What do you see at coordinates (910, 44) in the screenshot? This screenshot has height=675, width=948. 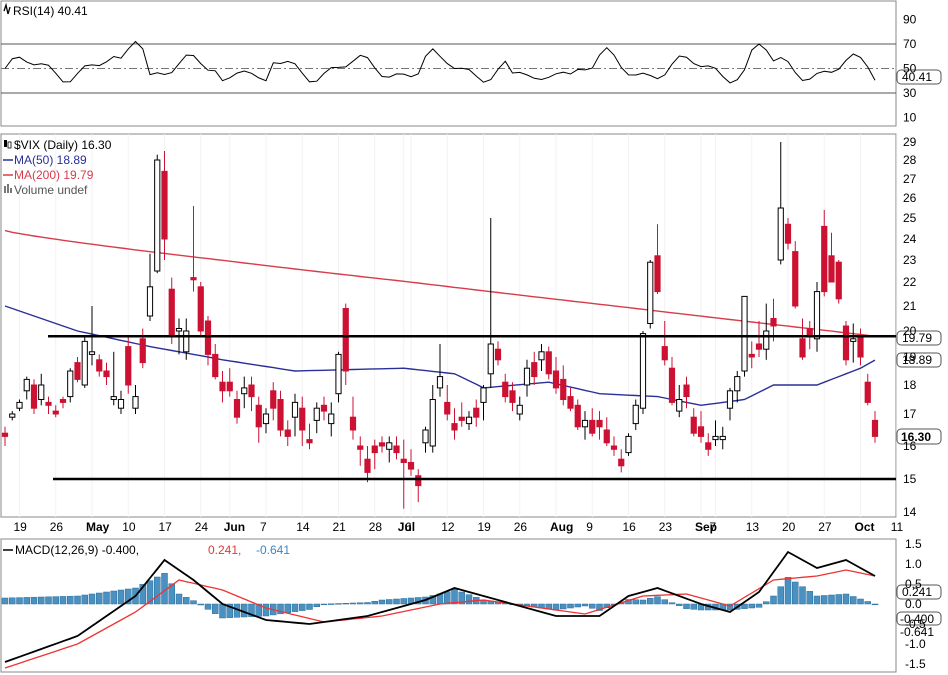 I see `rsi-tick-label: 70` at bounding box center [910, 44].